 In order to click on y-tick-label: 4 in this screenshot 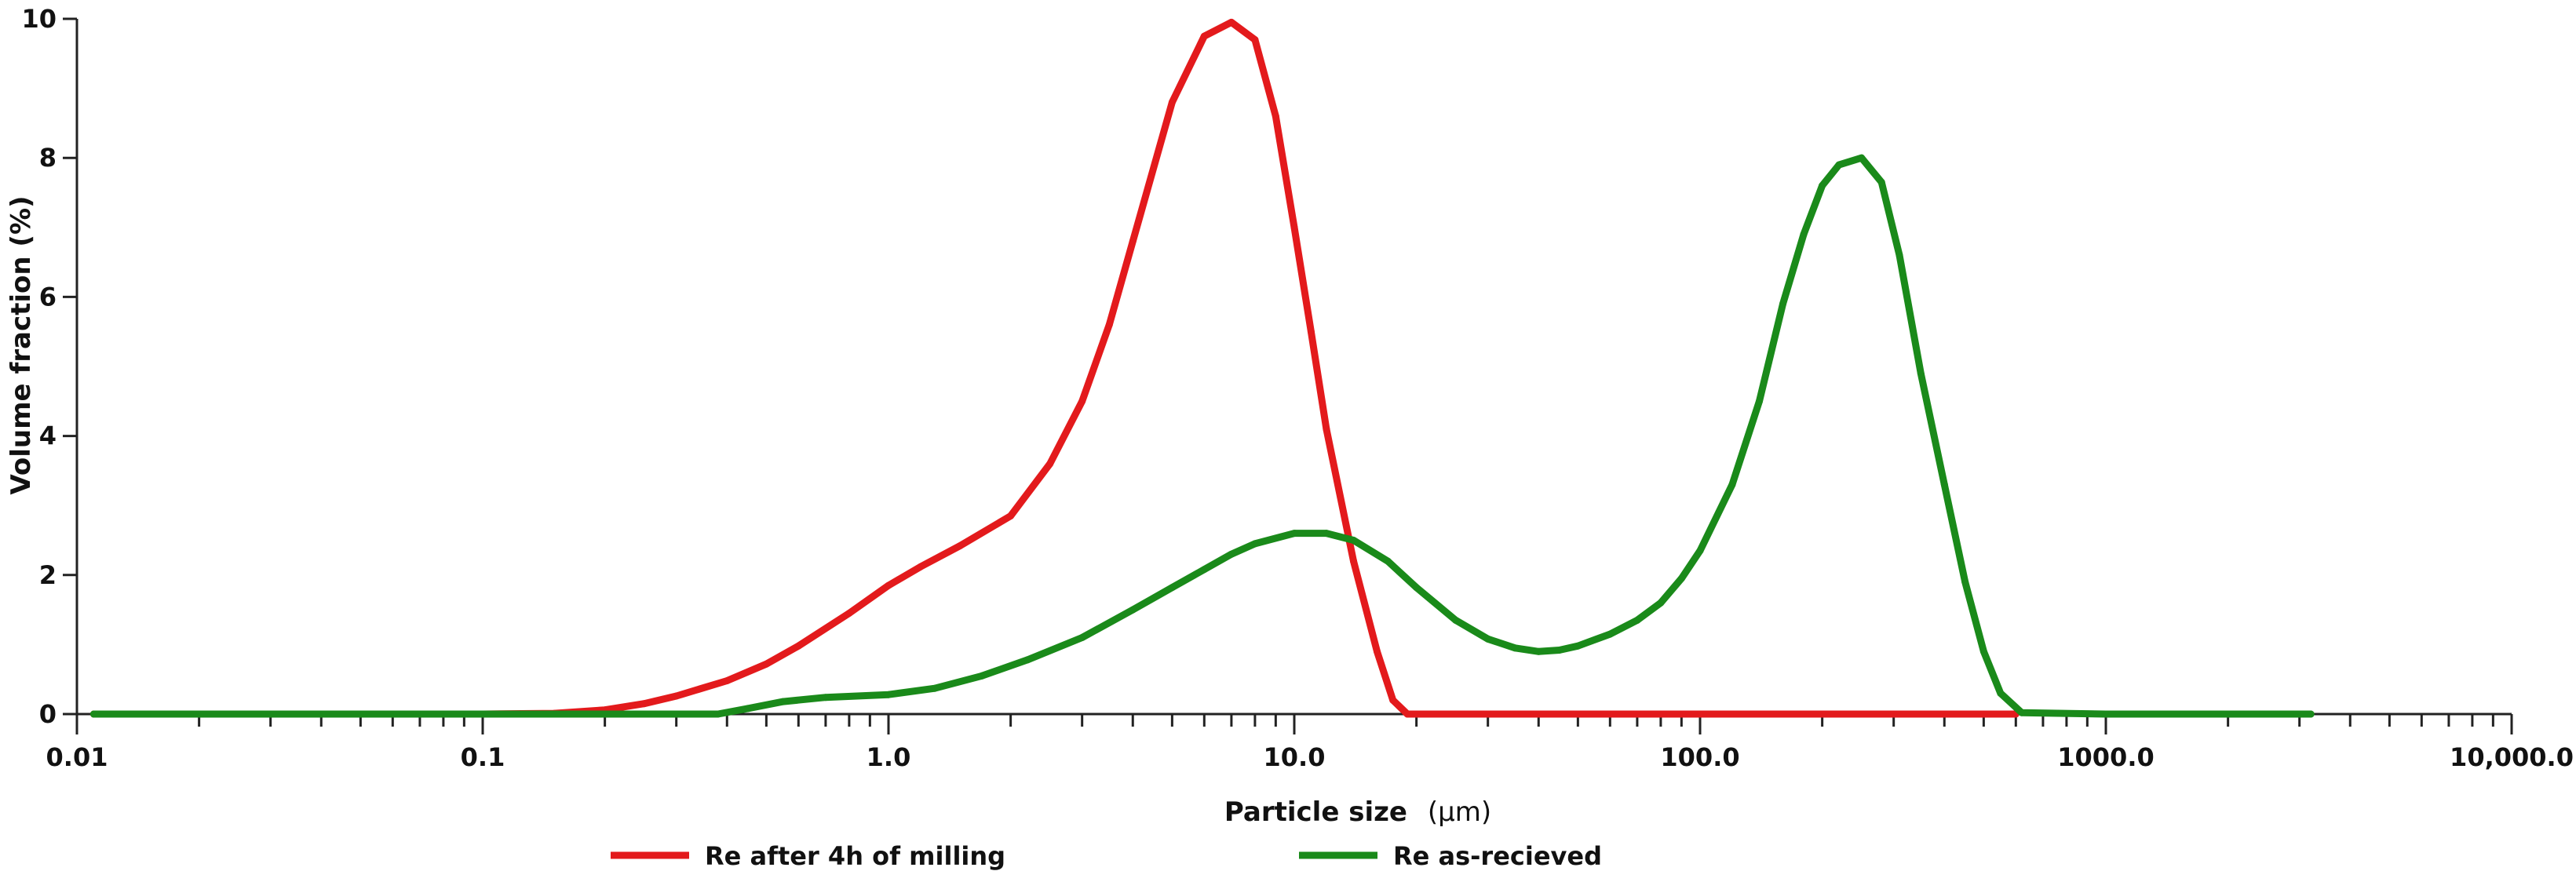, I will do `click(48, 436)`.